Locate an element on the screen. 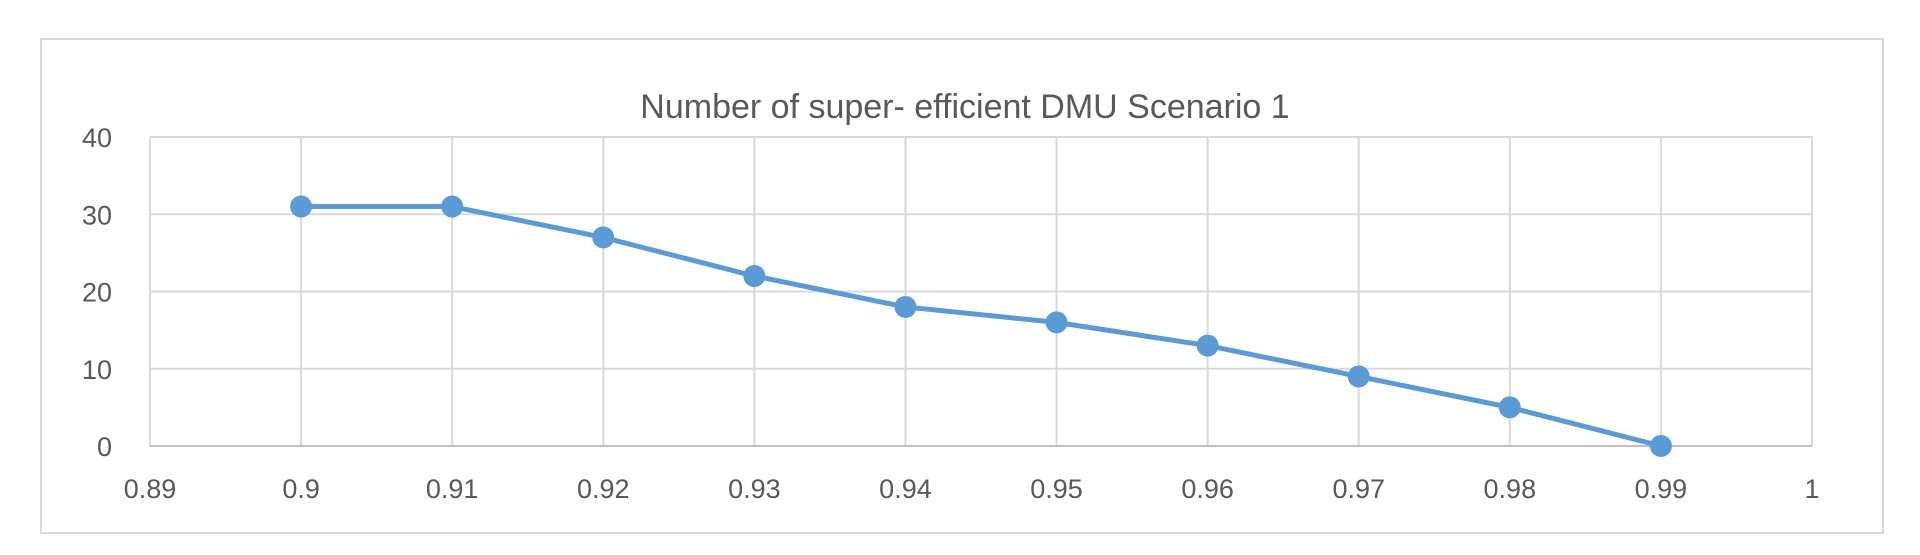  x-tick-label: 0.97 is located at coordinates (1358, 489).